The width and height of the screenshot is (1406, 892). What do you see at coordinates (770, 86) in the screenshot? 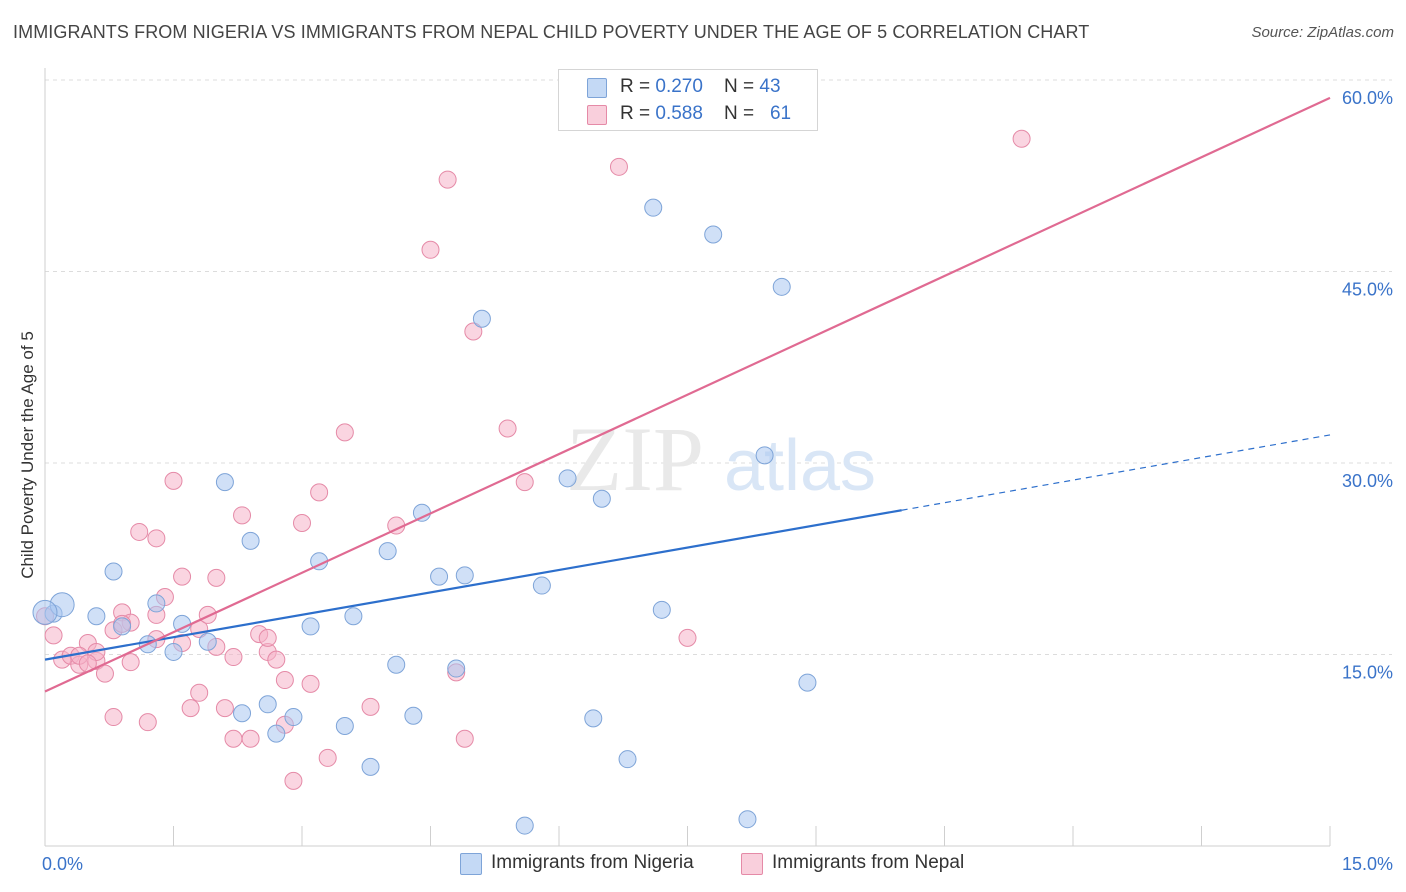
I see `legend-n-value: 43` at bounding box center [770, 86].